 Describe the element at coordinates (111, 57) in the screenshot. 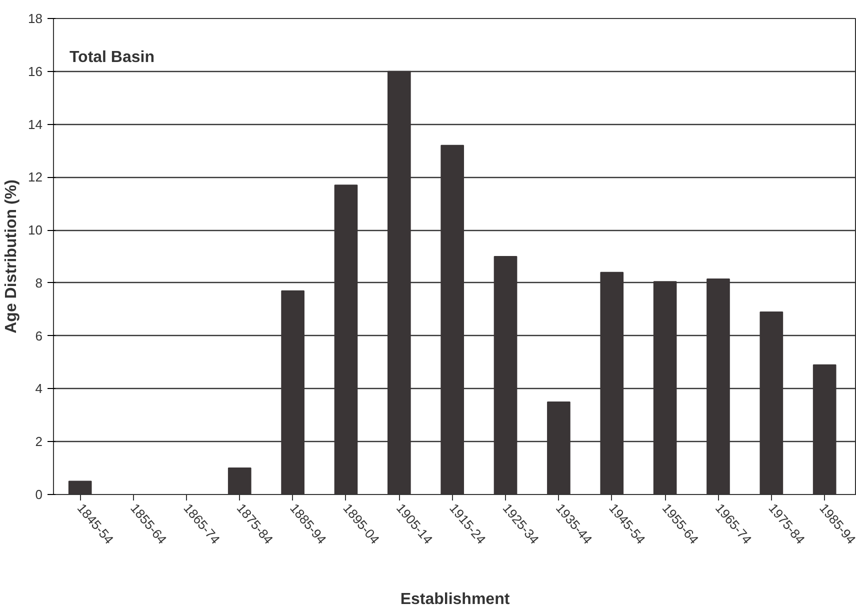

I see `text: Total Basin` at that location.